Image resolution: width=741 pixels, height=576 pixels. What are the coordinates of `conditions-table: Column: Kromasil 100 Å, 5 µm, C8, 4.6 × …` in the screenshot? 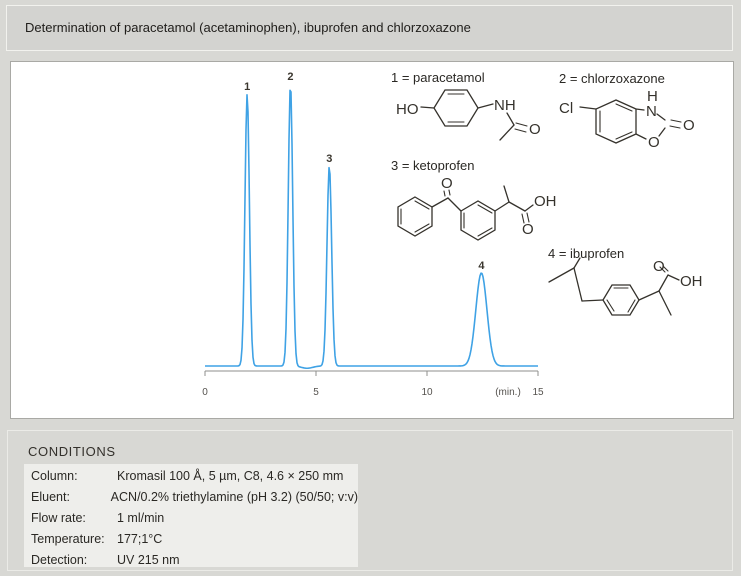 It's located at (191, 515).